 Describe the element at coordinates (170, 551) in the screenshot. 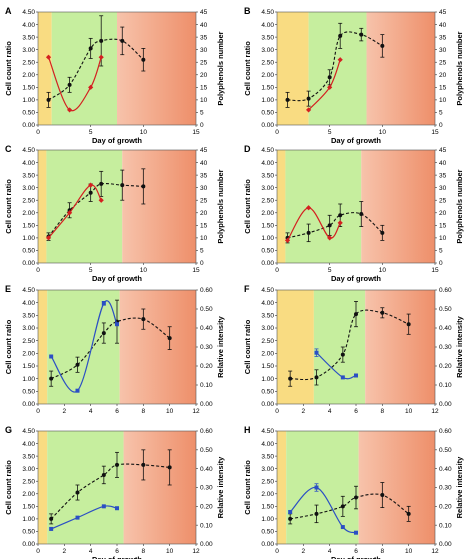

I see `x-tick-label: 10` at that location.